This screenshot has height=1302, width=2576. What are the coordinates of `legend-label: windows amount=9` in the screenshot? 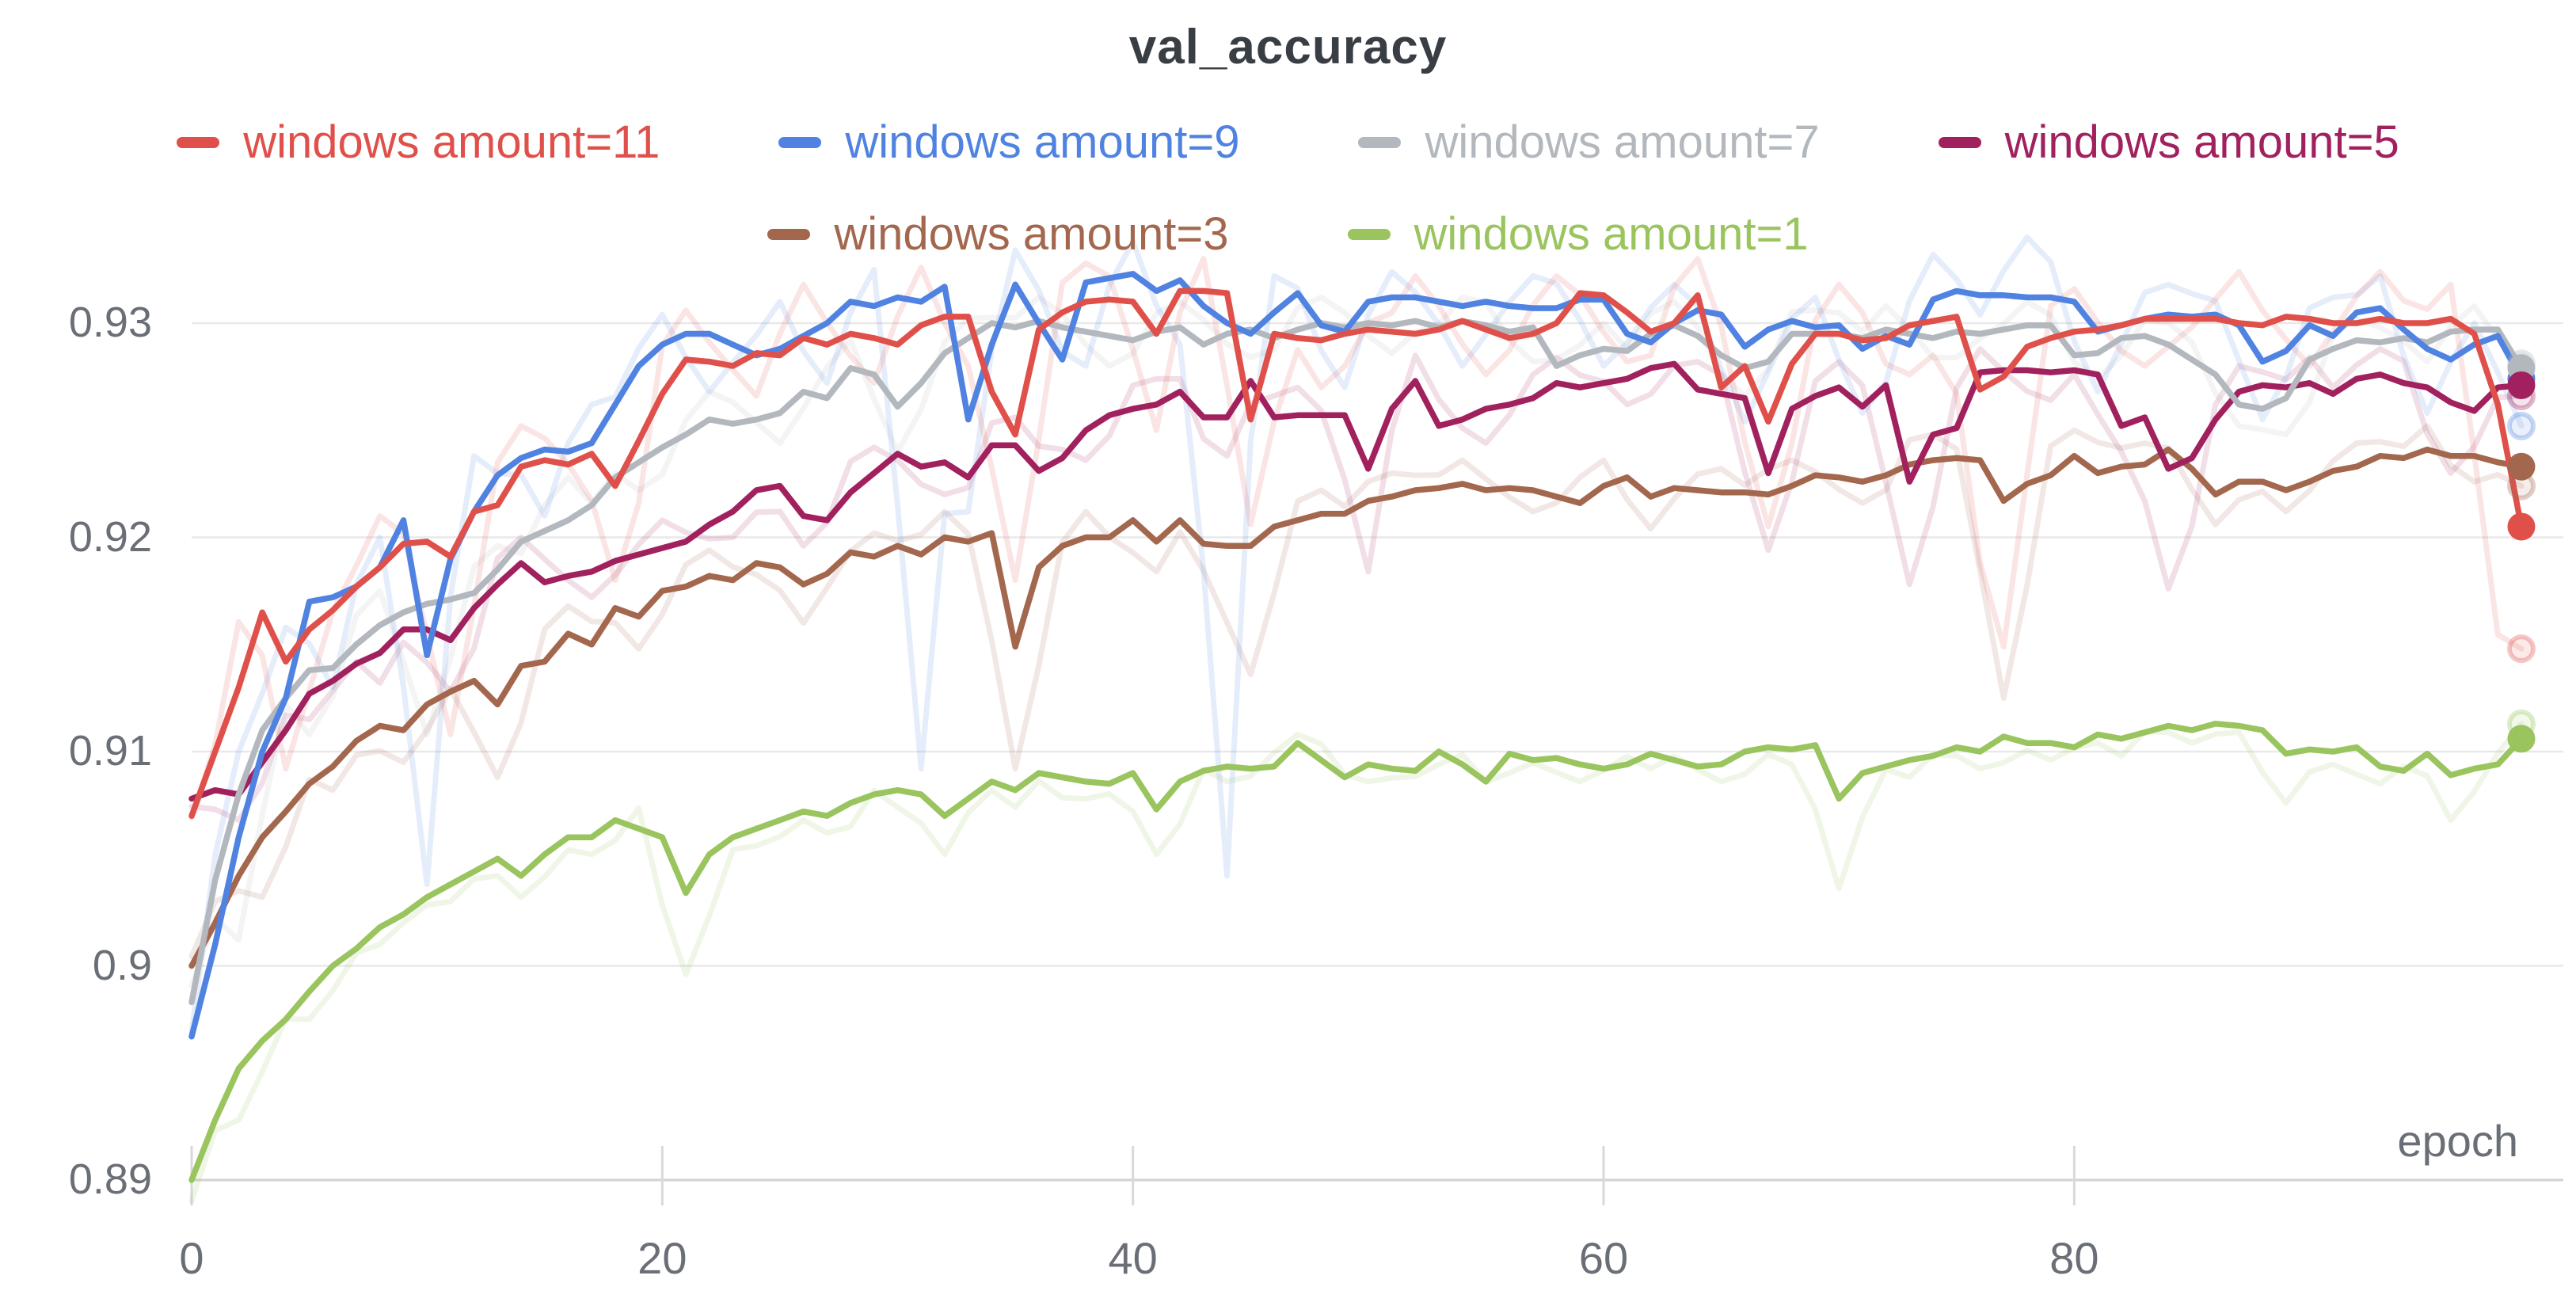 It's located at (1042, 142).